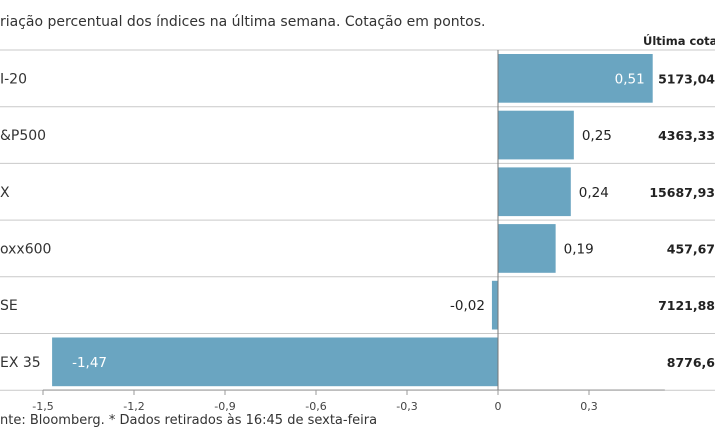  I want to click on value-label: -0,02, so click(467, 306).